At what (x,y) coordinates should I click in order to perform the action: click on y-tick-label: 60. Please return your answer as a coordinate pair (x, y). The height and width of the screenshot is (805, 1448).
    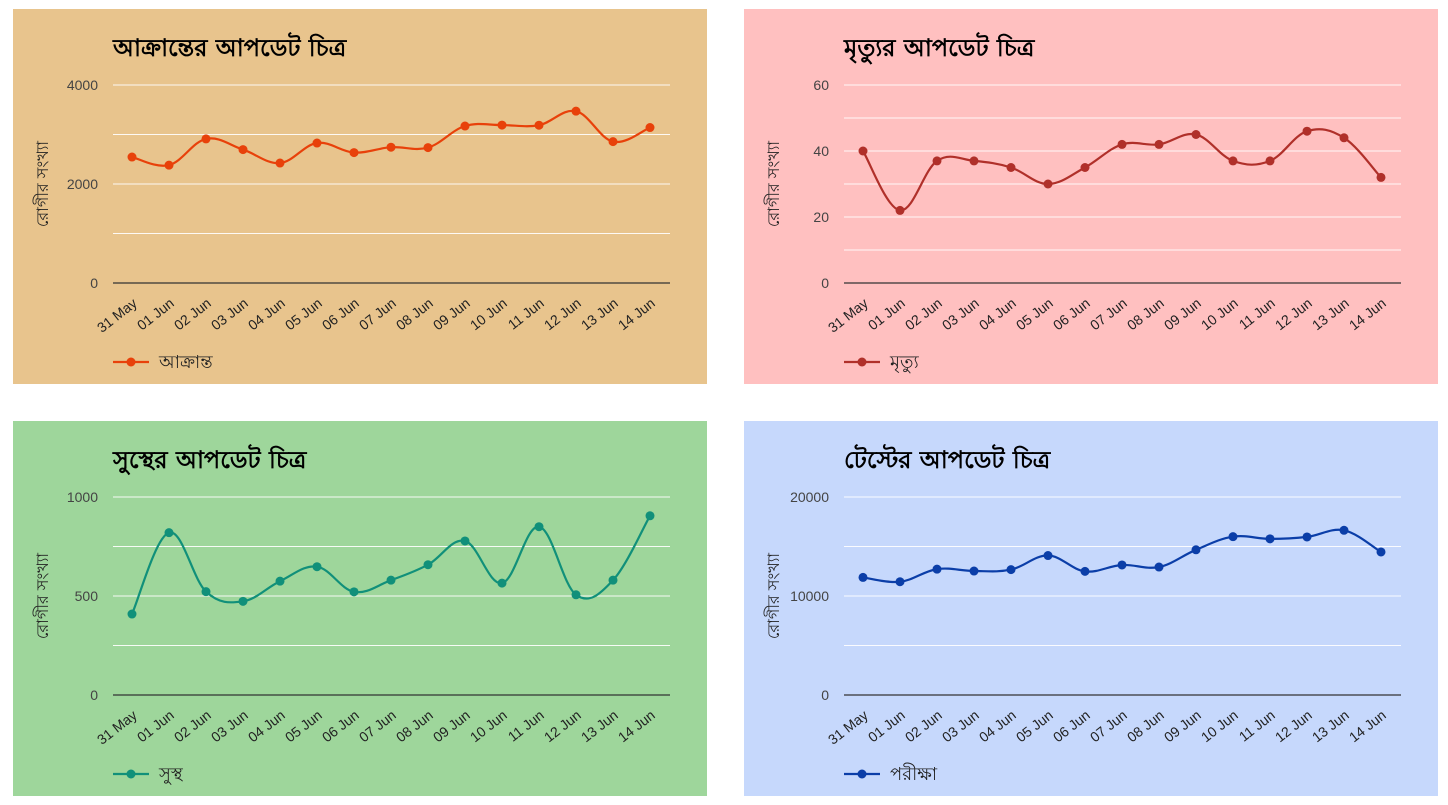
    Looking at the image, I should click on (821, 85).